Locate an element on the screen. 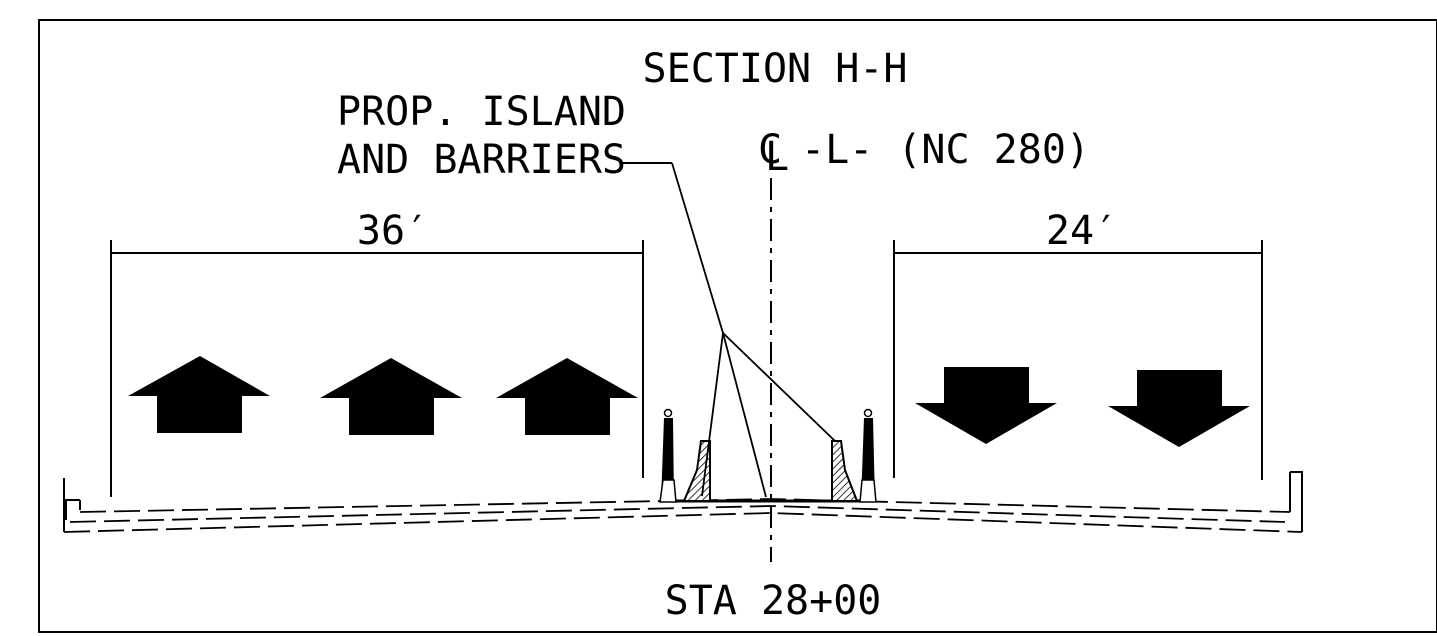  right-dimension-label: 24′ is located at coordinates (1082, 231).